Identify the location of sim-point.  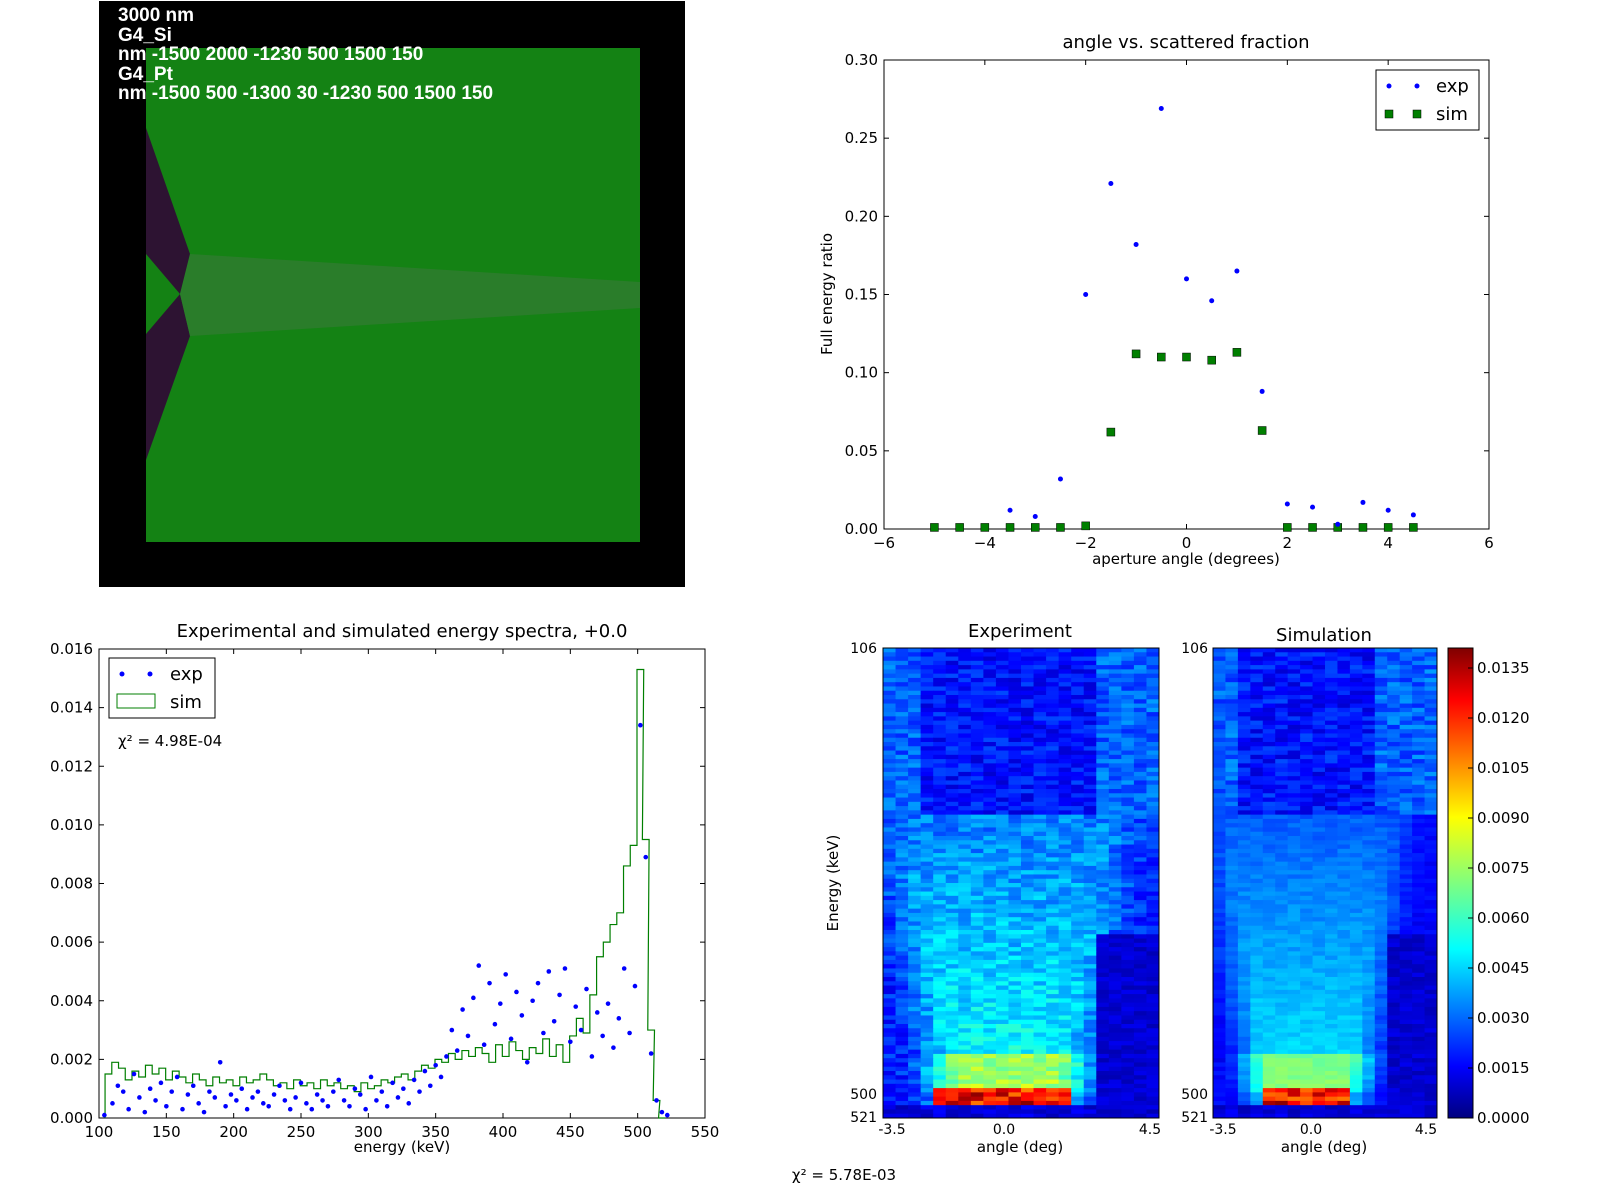
(959, 527).